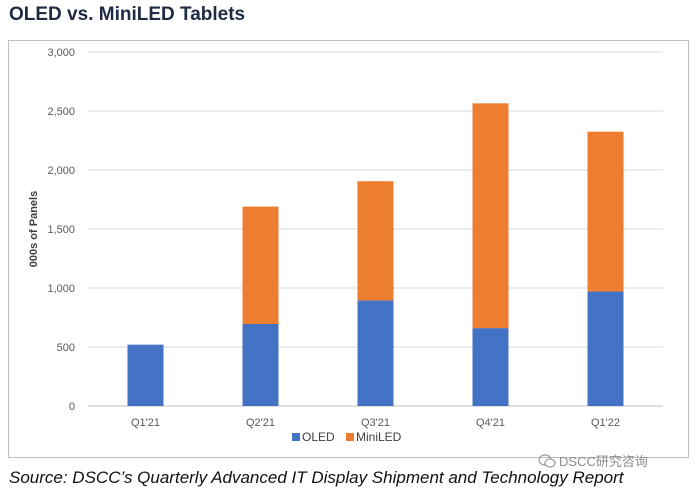  Describe the element at coordinates (61, 112) in the screenshot. I see `y-tick-label: 2,500` at that location.